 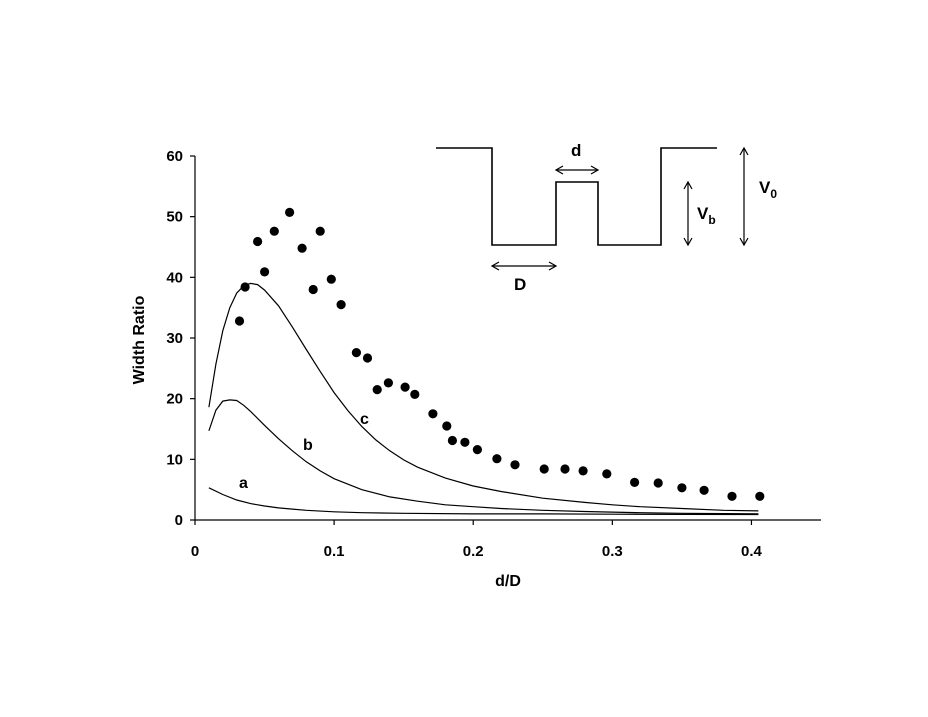 What do you see at coordinates (174, 338) in the screenshot?
I see `y-tick-label: 30` at bounding box center [174, 338].